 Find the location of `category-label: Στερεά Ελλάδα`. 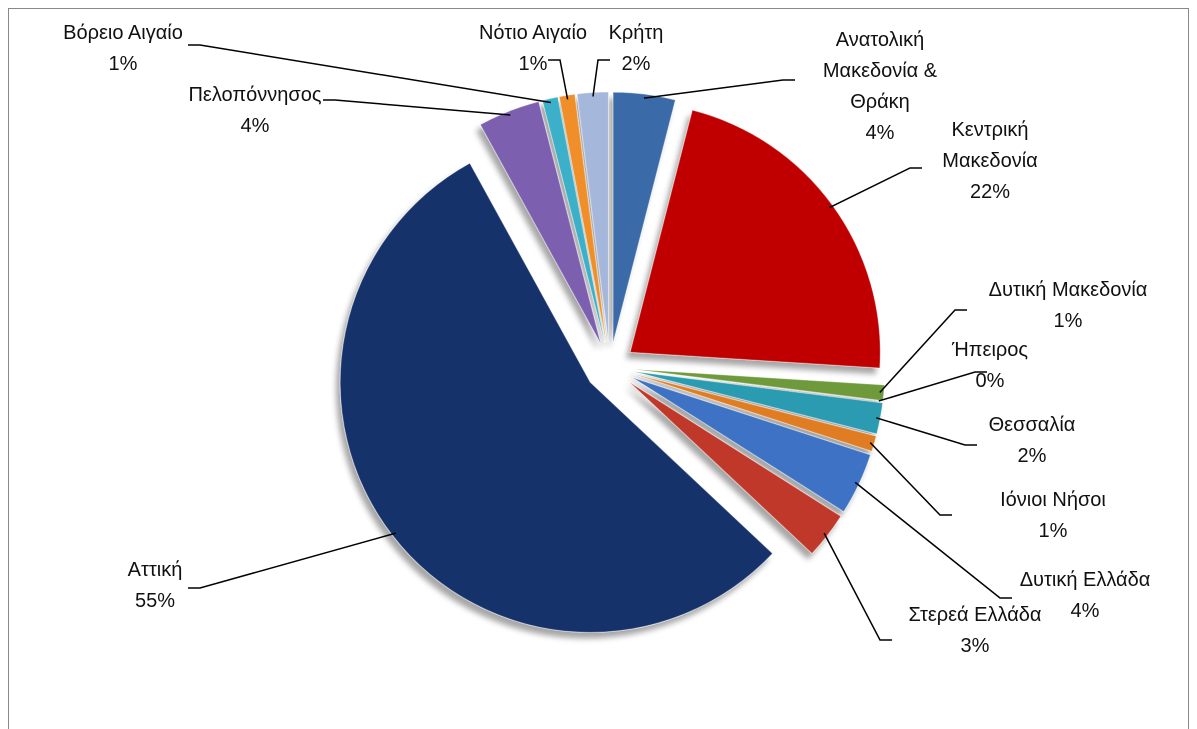

category-label: Στερεά Ελλάδα is located at coordinates (975, 615).